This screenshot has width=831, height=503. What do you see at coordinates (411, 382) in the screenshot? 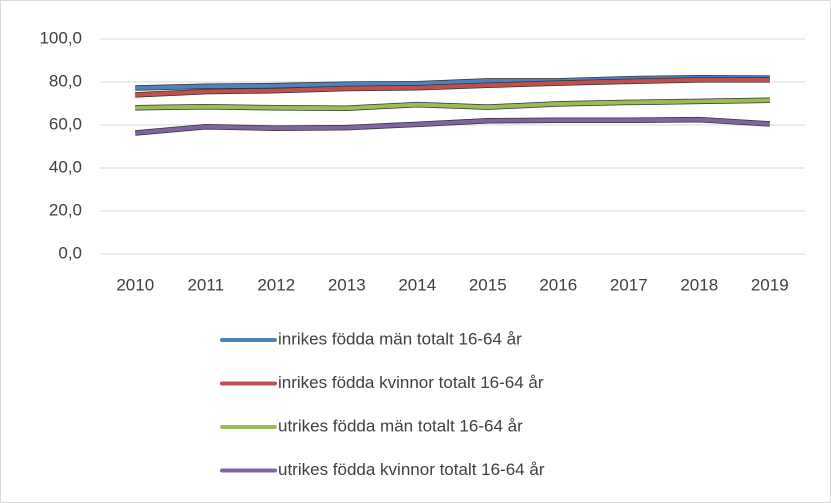
I see `legend-label: inrikes födda kvinnor totalt 16-64 år` at bounding box center [411, 382].